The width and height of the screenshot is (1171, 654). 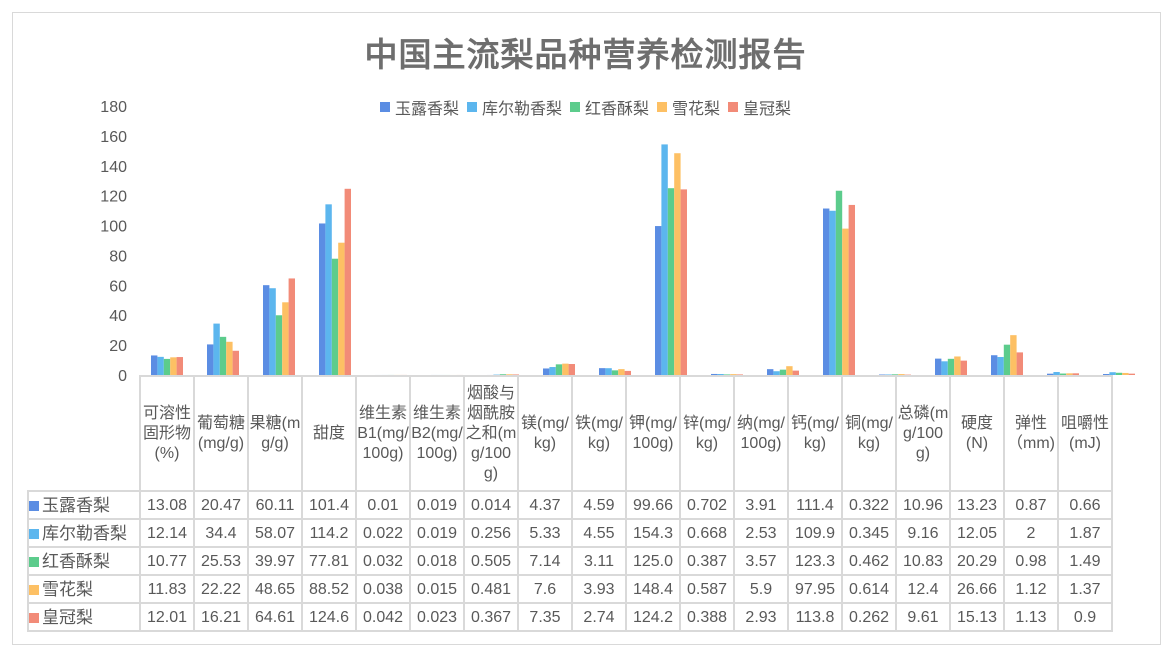 What do you see at coordinates (761, 589) in the screenshot?
I see `table-cell: 5.9` at bounding box center [761, 589].